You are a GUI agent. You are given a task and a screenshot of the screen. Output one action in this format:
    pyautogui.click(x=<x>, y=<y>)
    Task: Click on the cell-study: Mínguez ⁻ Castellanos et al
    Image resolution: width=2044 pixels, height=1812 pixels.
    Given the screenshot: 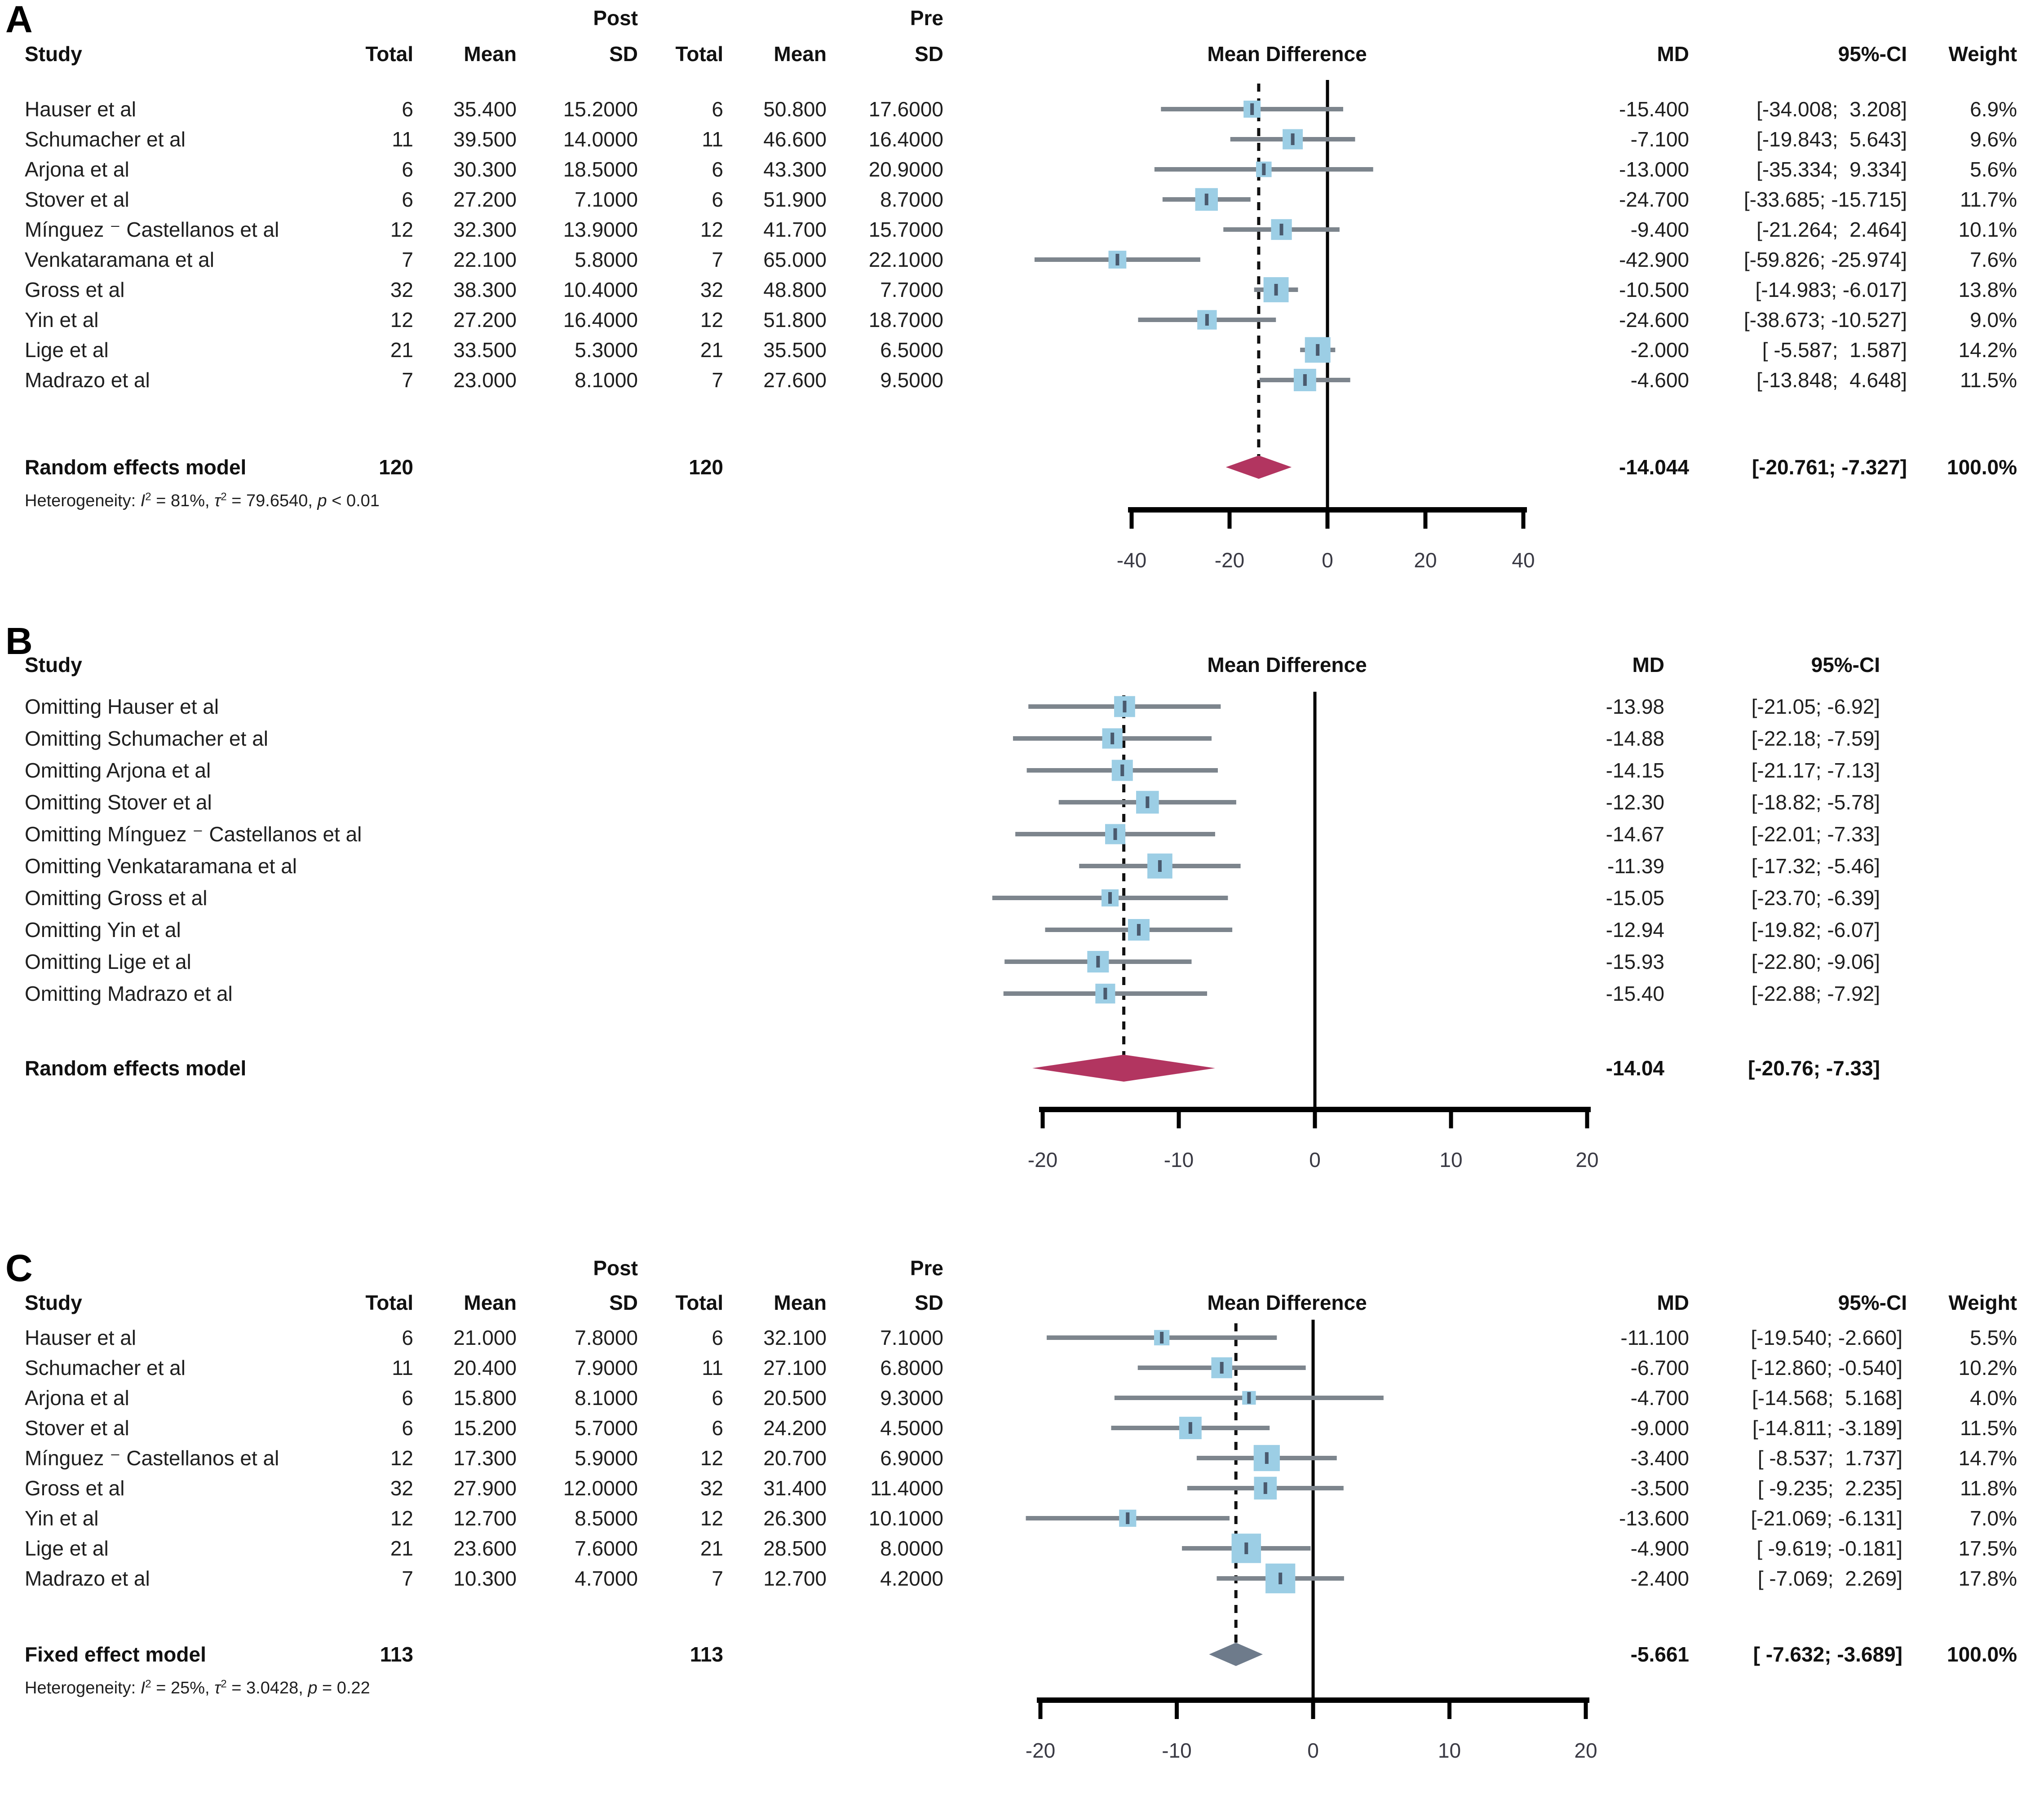 What is the action you would take?
    pyautogui.click(x=152, y=1458)
    